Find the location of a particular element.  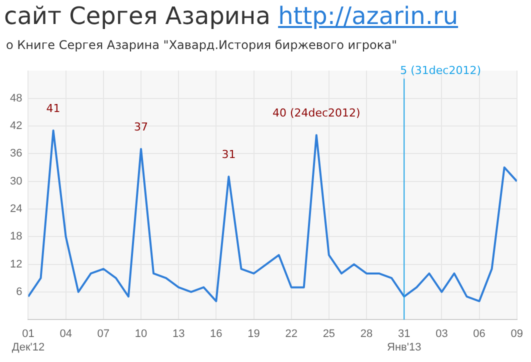

y-tick-label: 30 is located at coordinates (16, 181).